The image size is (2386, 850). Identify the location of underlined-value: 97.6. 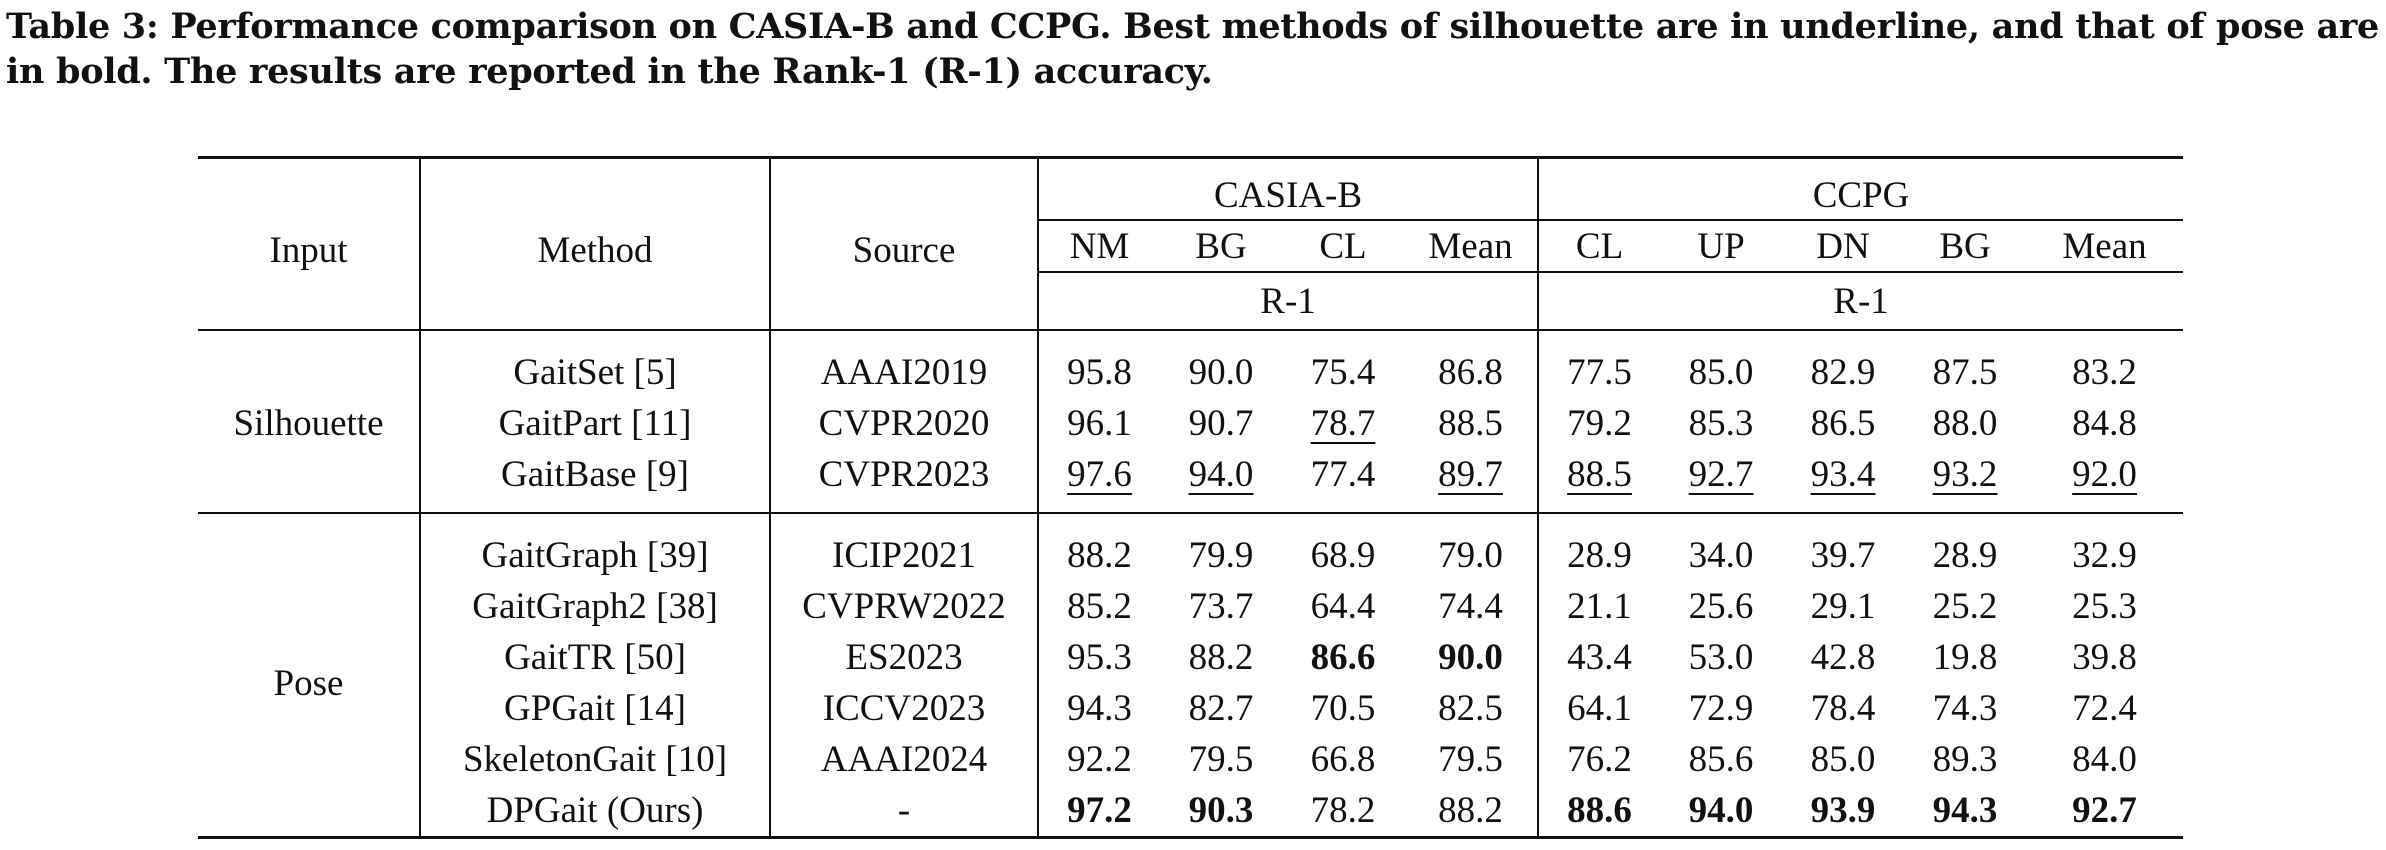
(1099, 474).